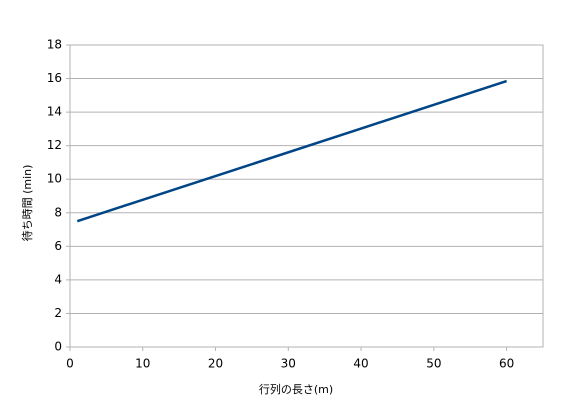 Image resolution: width=566 pixels, height=419 pixels. I want to click on x-tick-label: 20, so click(215, 364).